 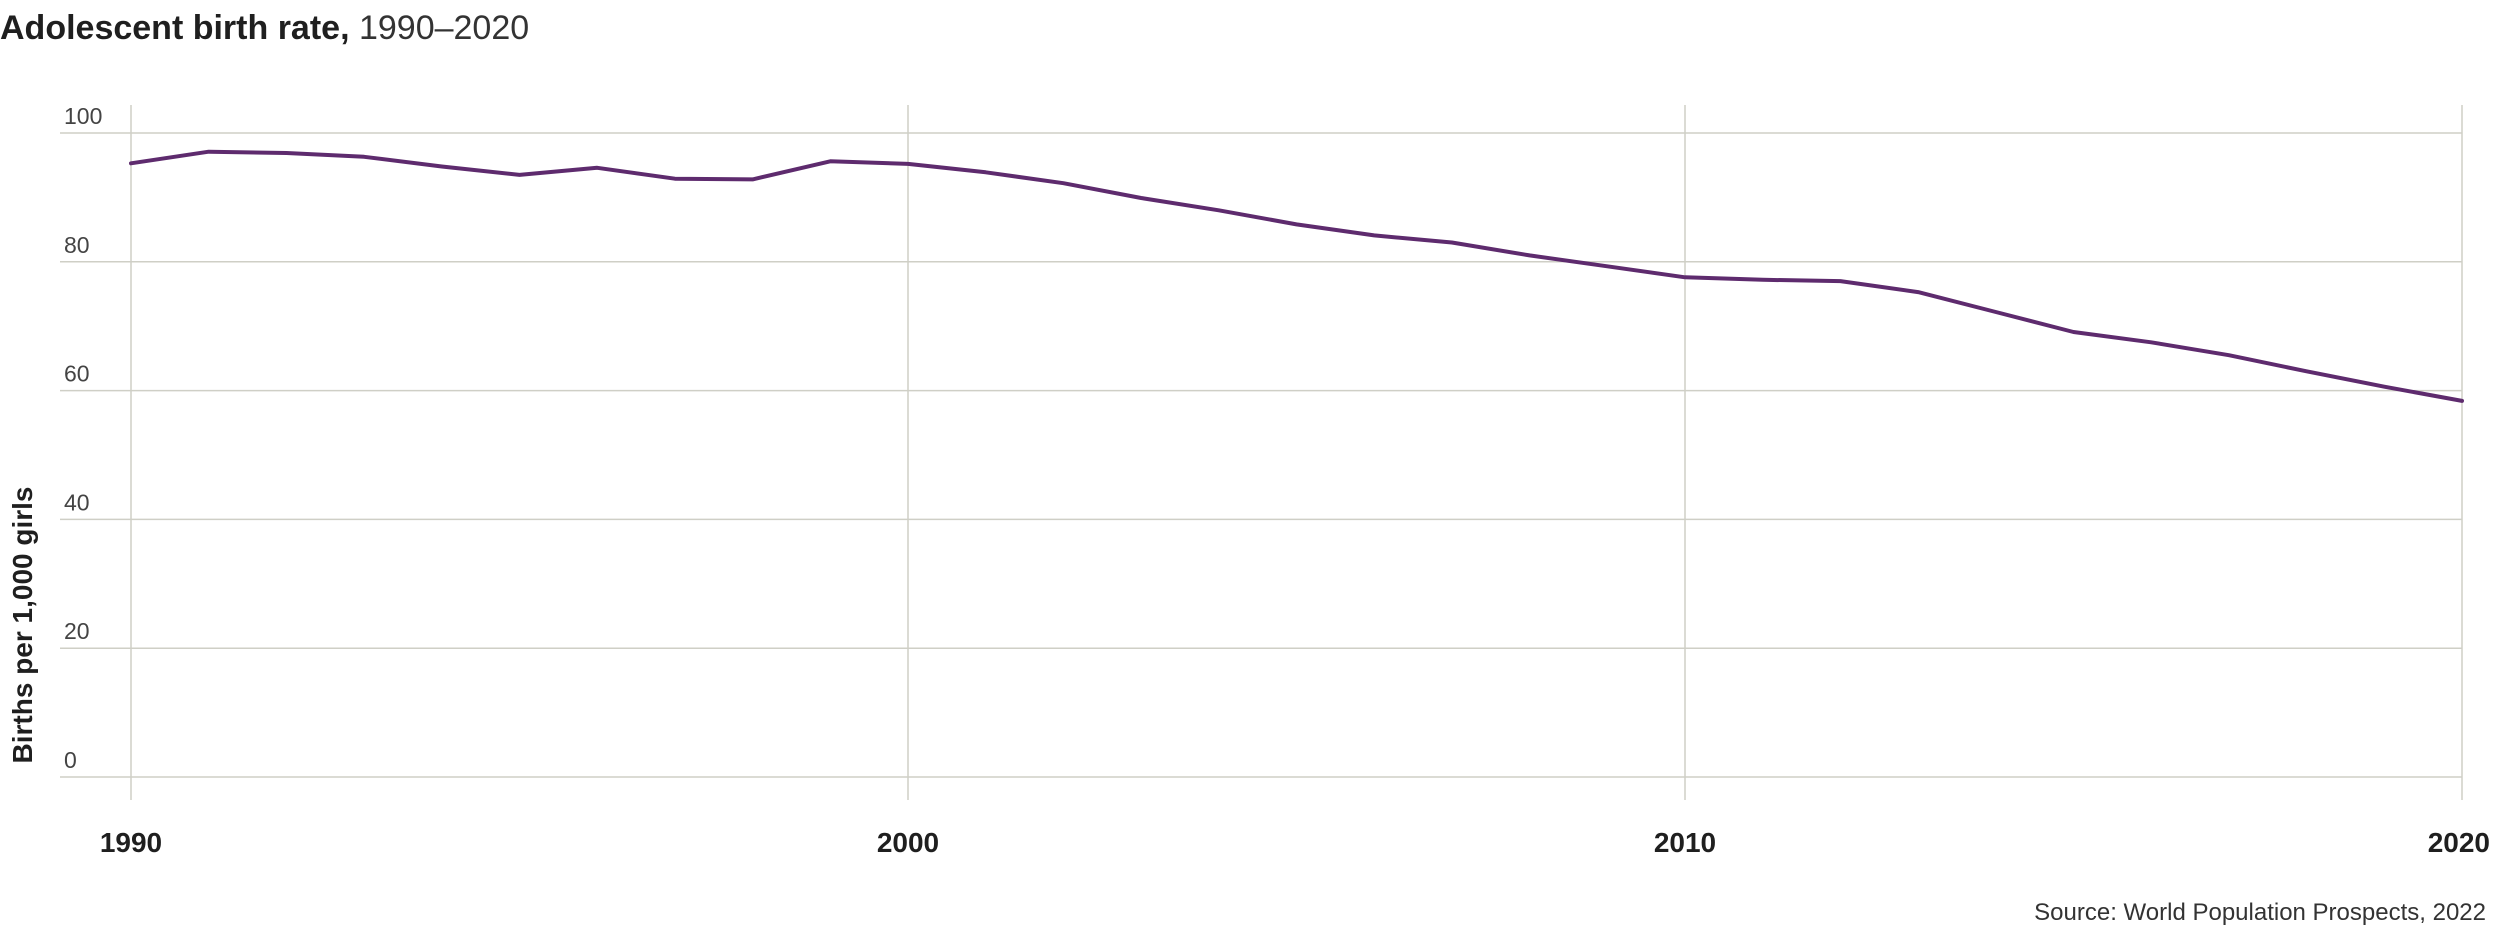 I want to click on x-tick-label-1990: 1990, so click(x=131, y=842).